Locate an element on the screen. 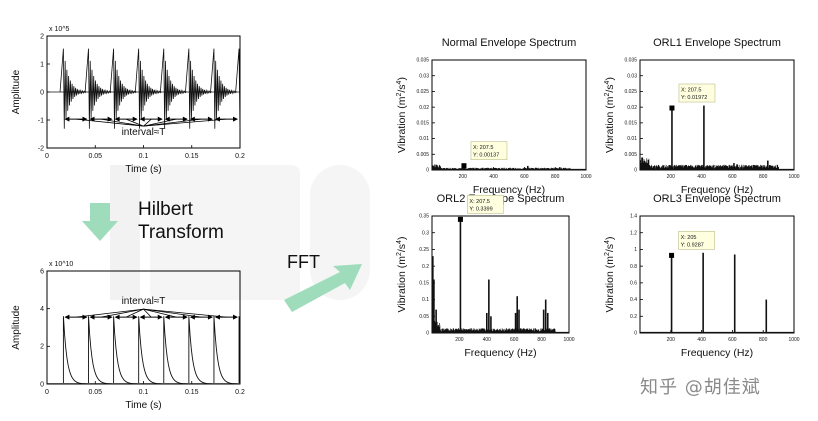  y-tick-label: 0.2 is located at coordinates (633, 317).